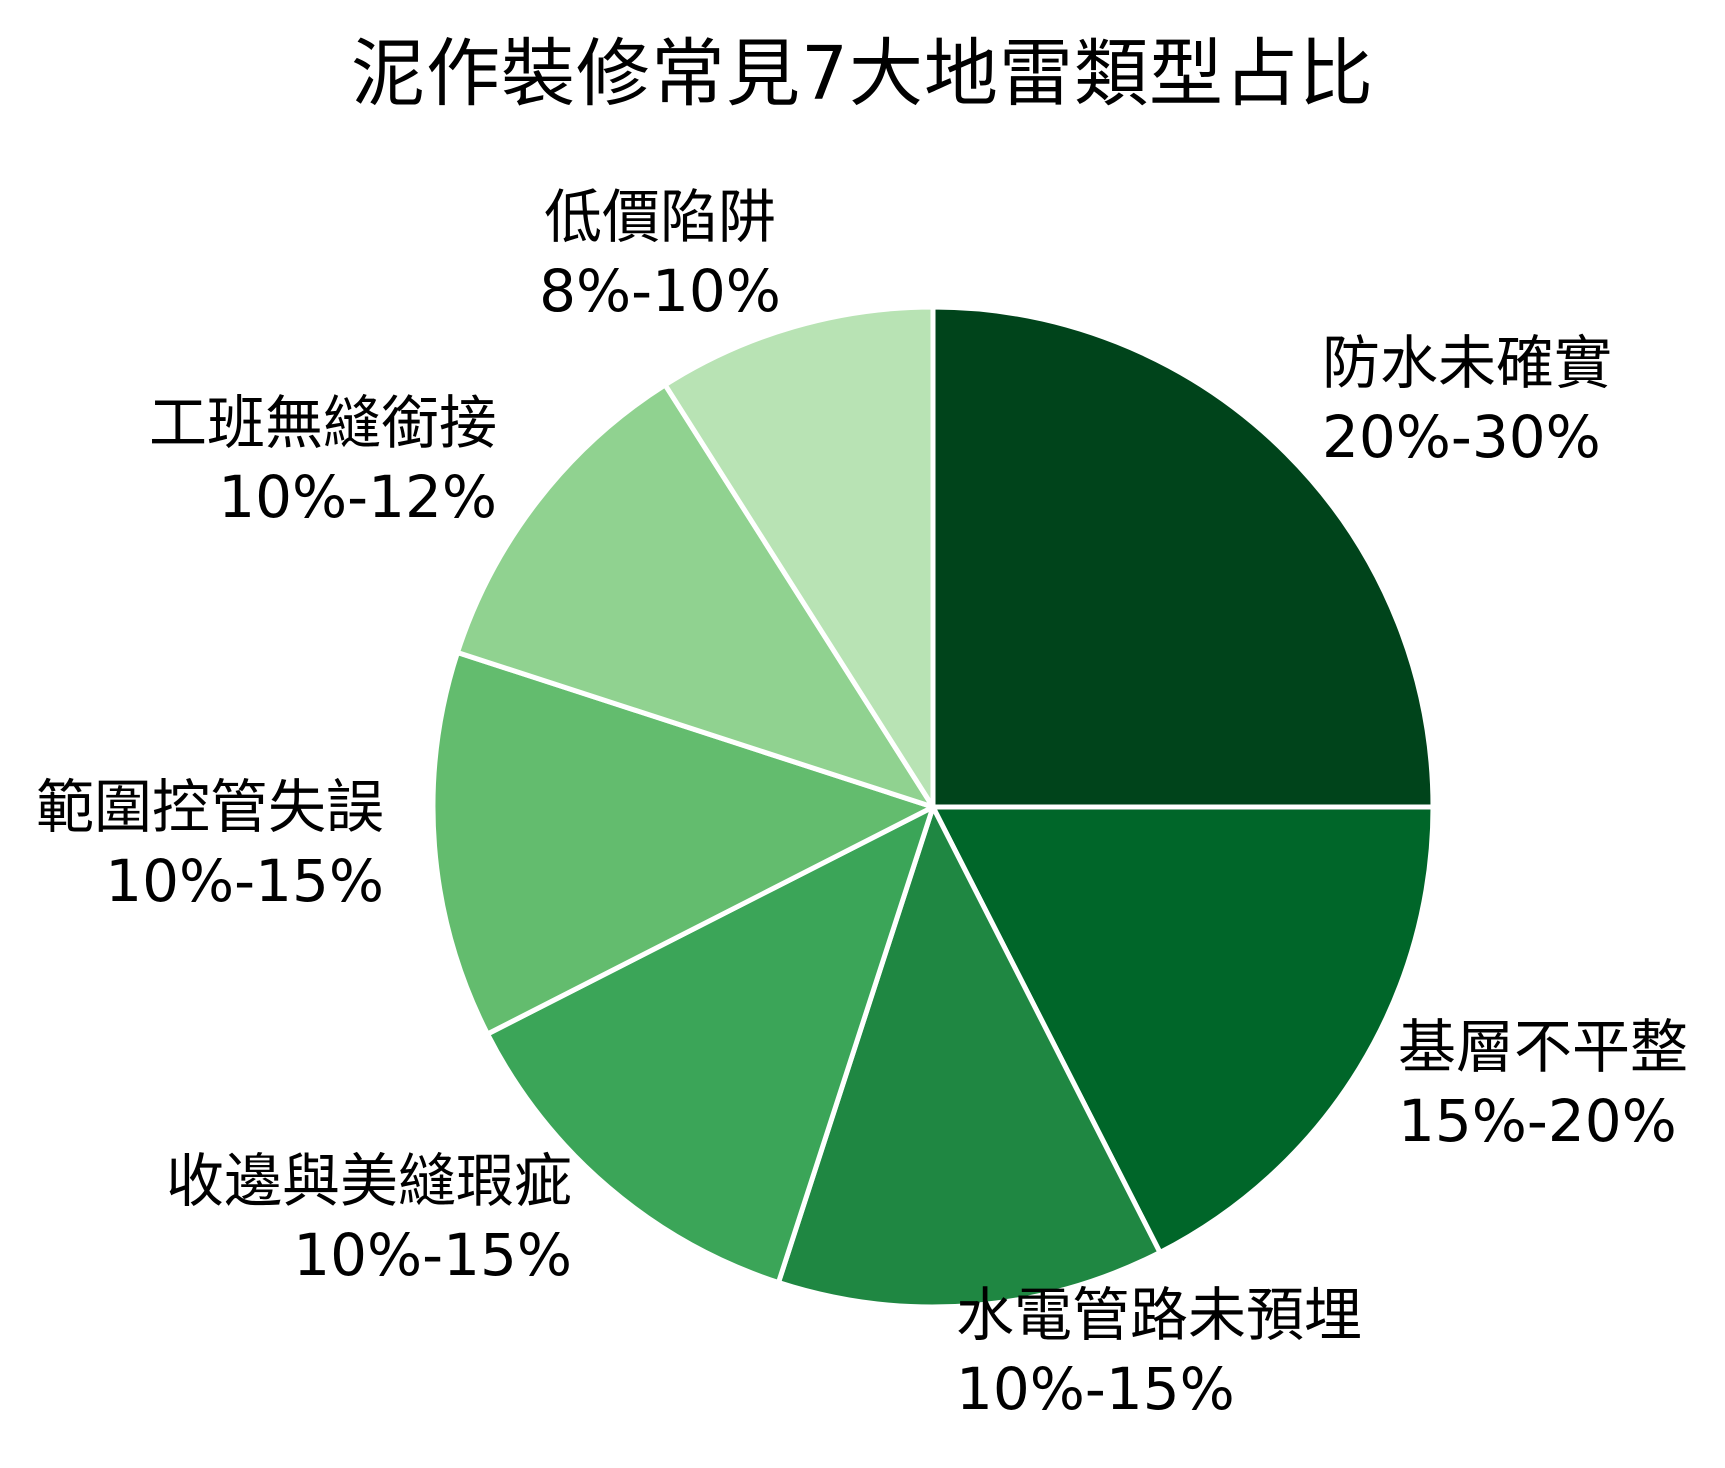  Describe the element at coordinates (1467, 400) in the screenshot. I see `slice-label-waterproofing-not-done: 防水未確實 20%-30%` at that location.